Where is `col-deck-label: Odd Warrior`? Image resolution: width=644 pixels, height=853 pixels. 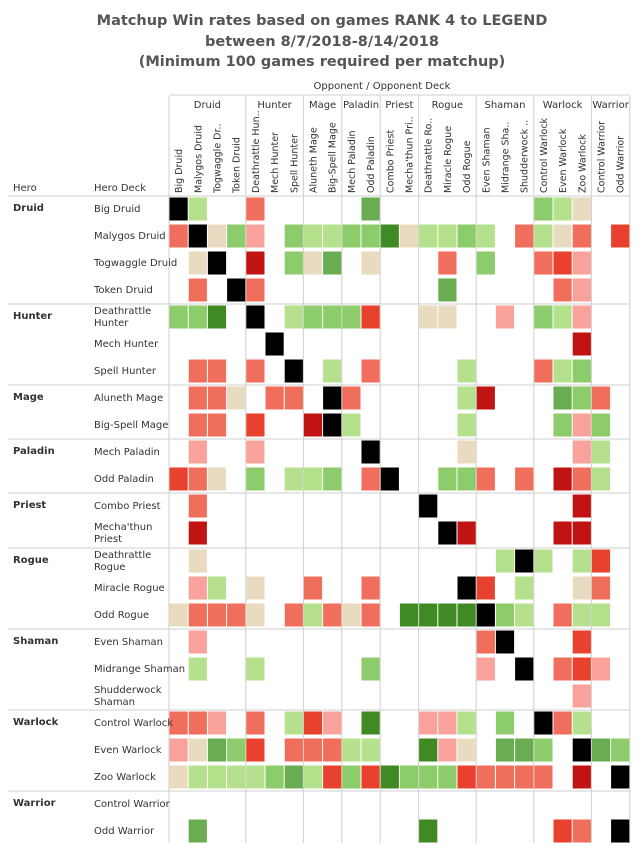
col-deck-label: Odd Warrior is located at coordinates (621, 164).